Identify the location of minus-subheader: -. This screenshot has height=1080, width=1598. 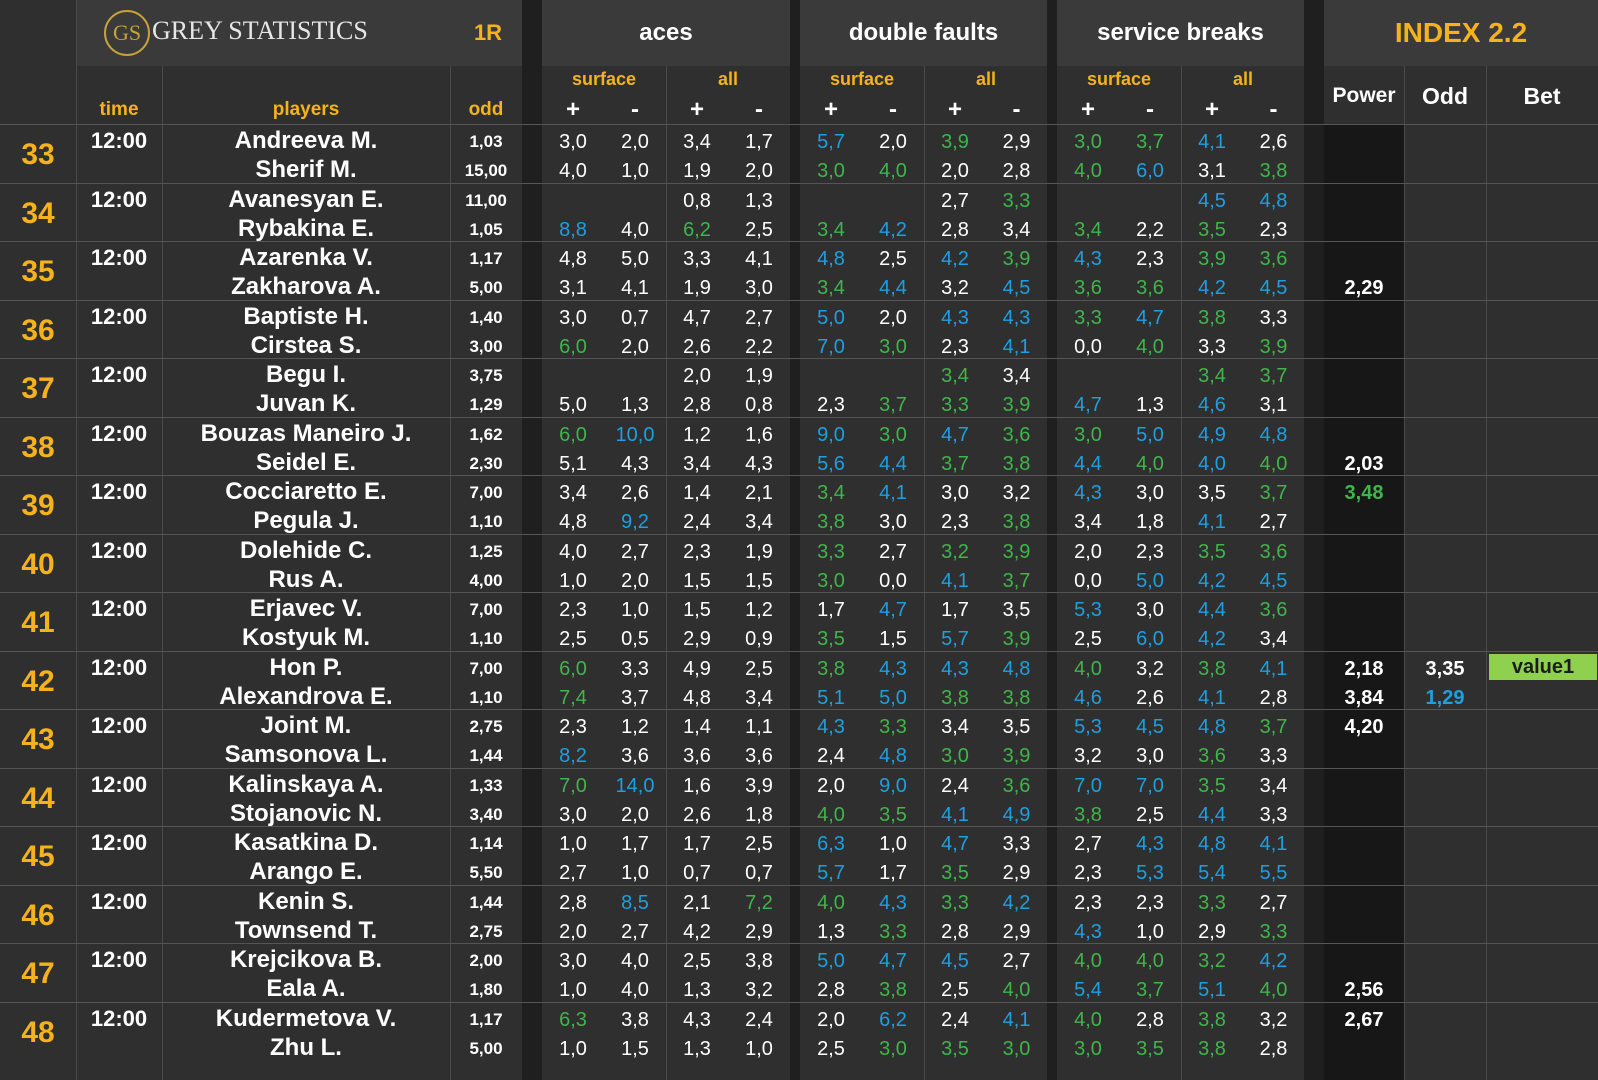
(759, 110).